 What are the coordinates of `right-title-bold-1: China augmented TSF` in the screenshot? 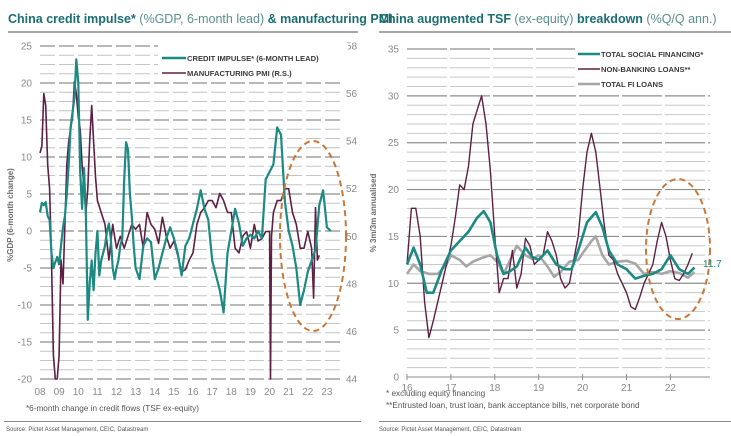 It's located at (445, 19).